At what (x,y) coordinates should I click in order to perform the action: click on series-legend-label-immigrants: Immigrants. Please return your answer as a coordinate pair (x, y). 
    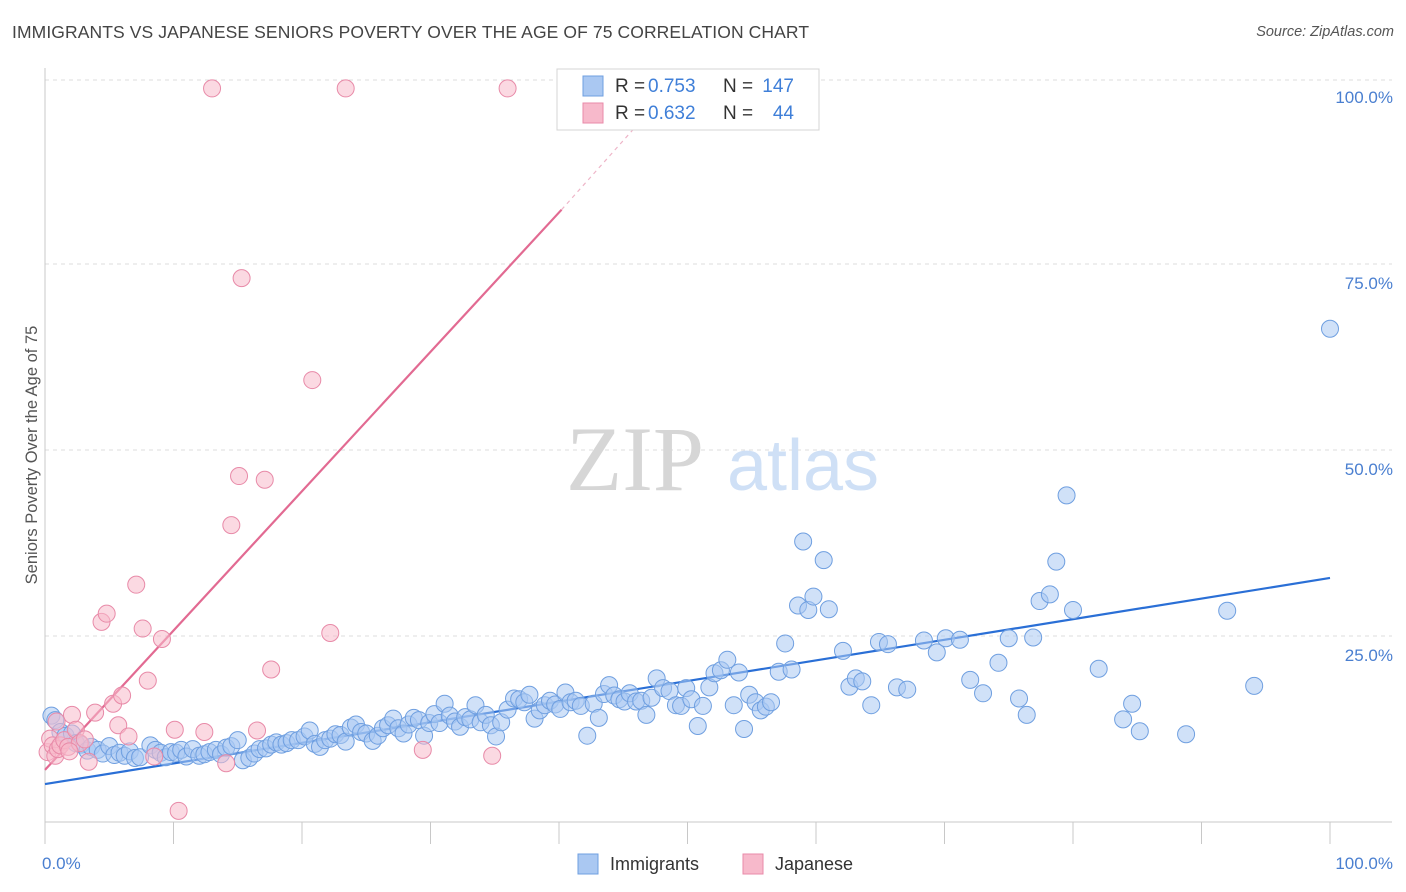
    Looking at the image, I should click on (654, 864).